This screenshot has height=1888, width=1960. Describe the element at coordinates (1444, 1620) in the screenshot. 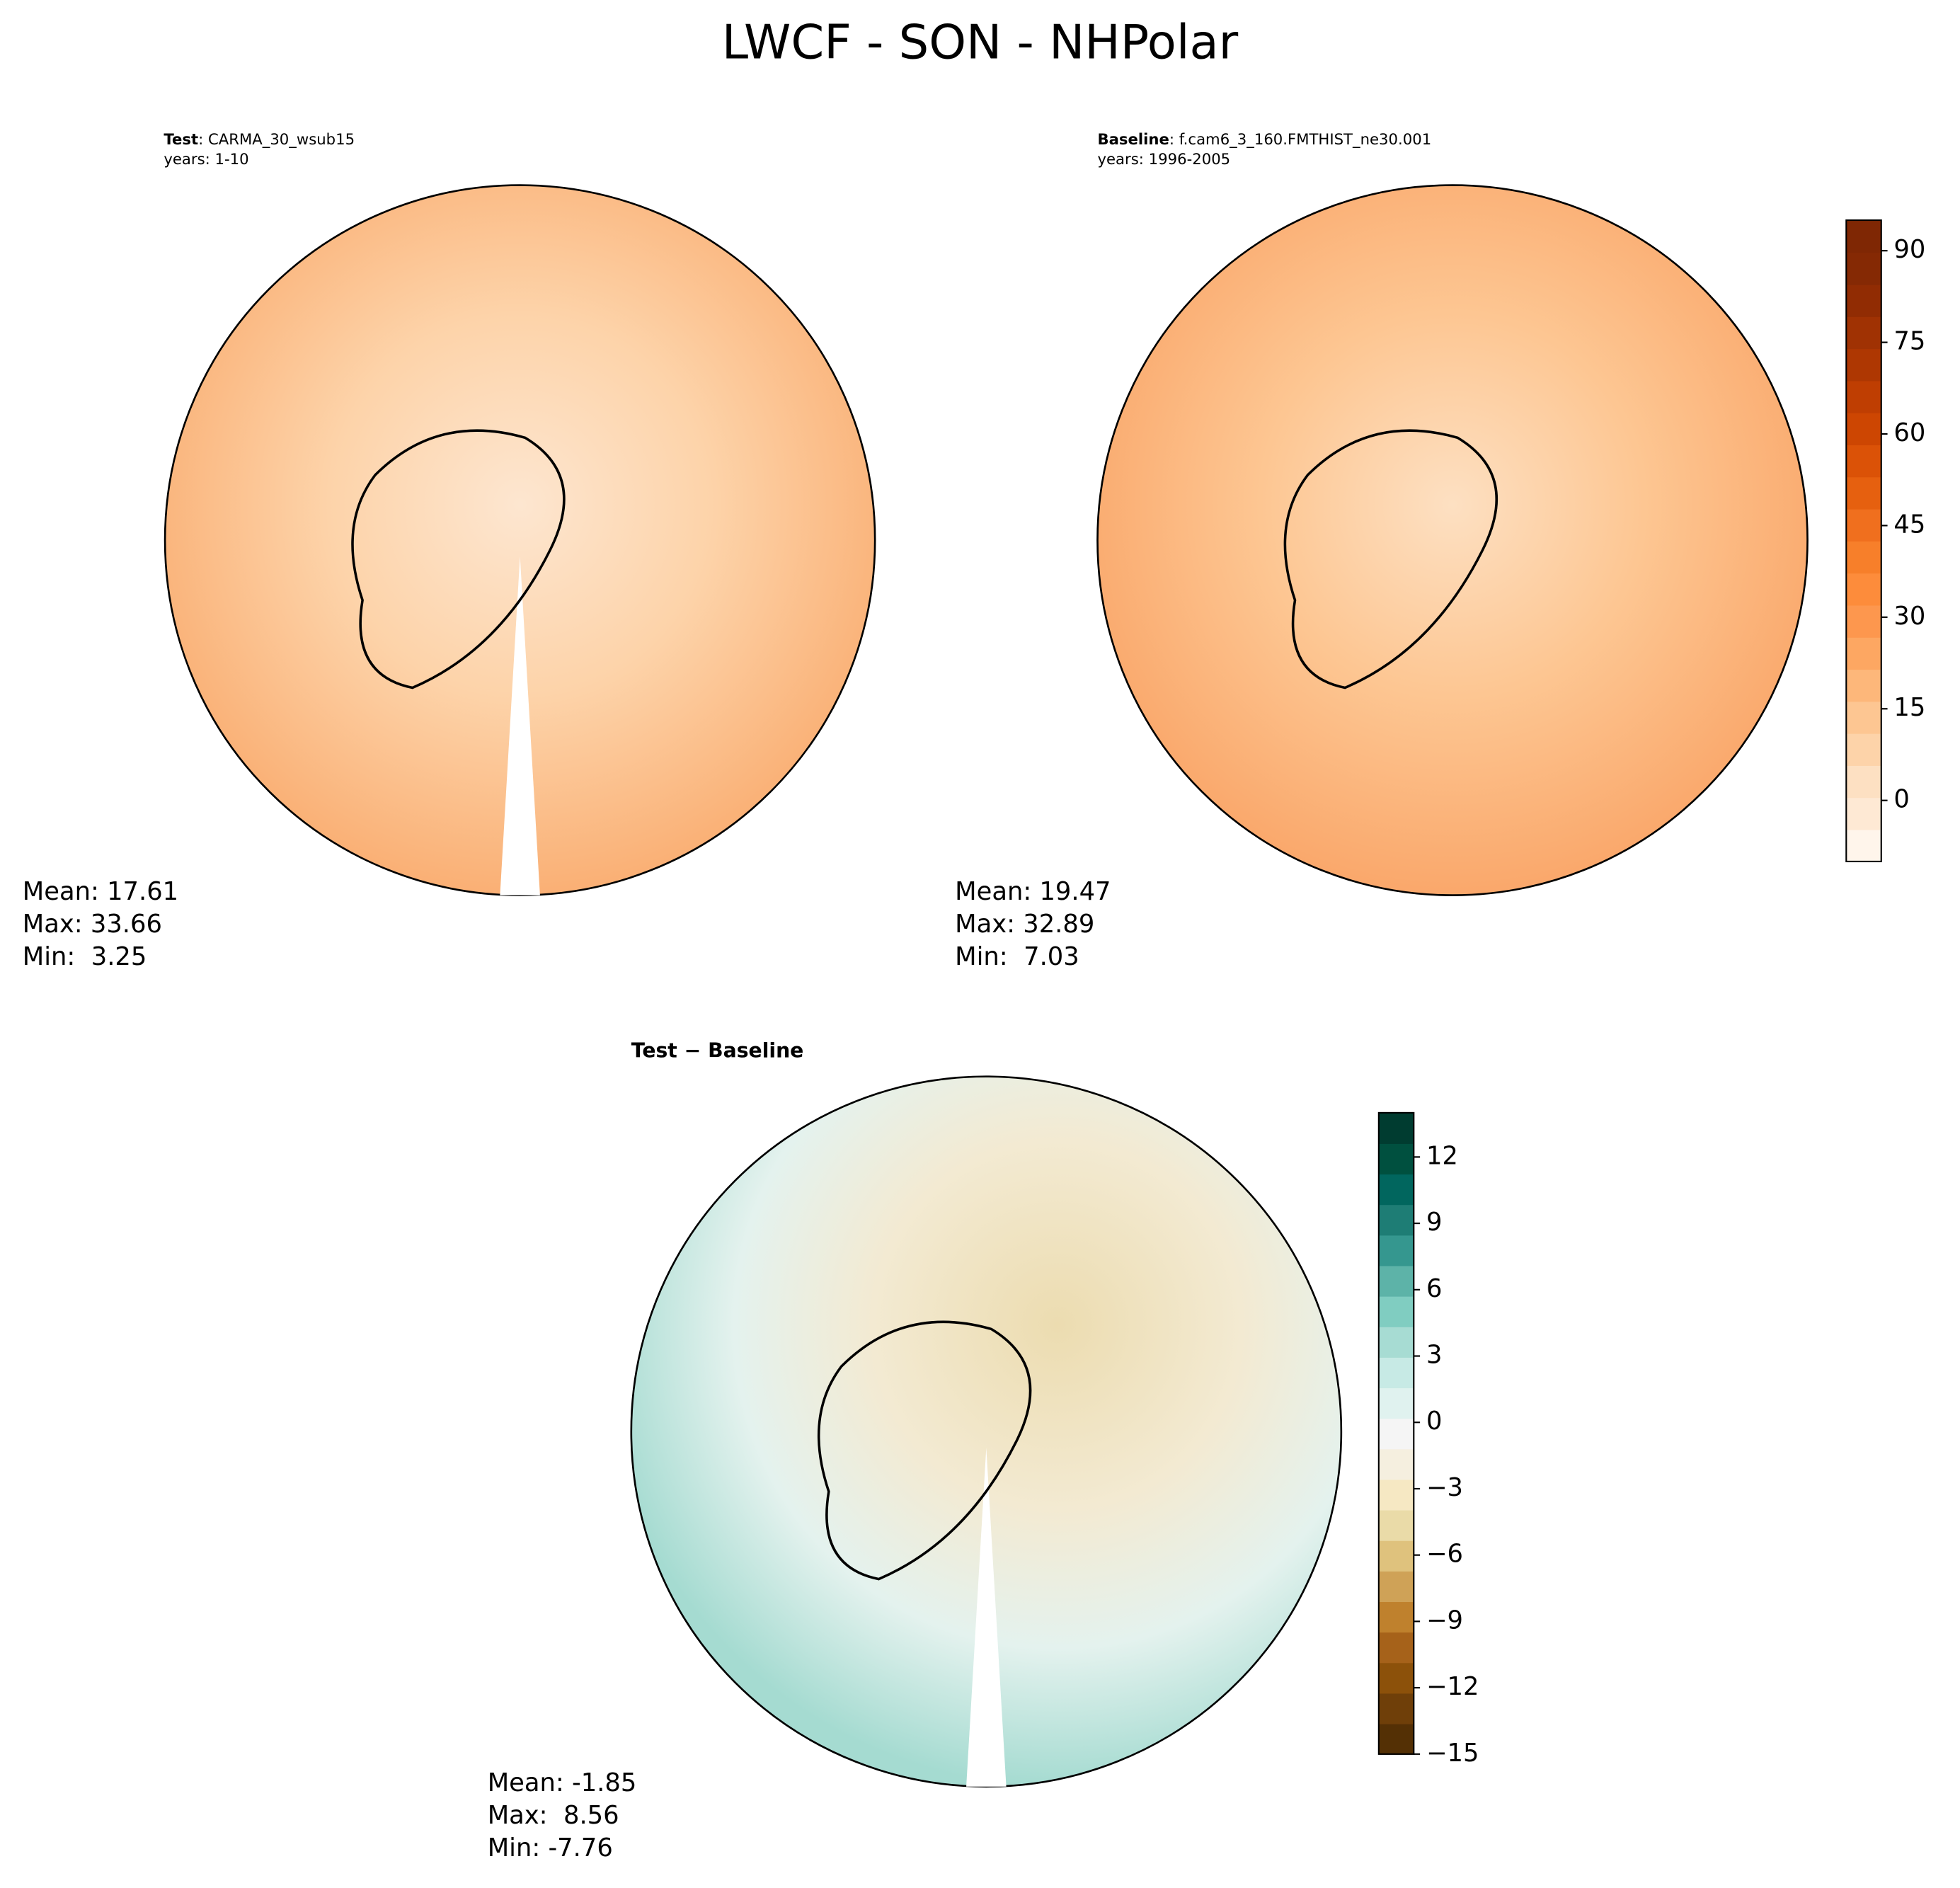

I see `colorbar-tick-label: −9` at that location.